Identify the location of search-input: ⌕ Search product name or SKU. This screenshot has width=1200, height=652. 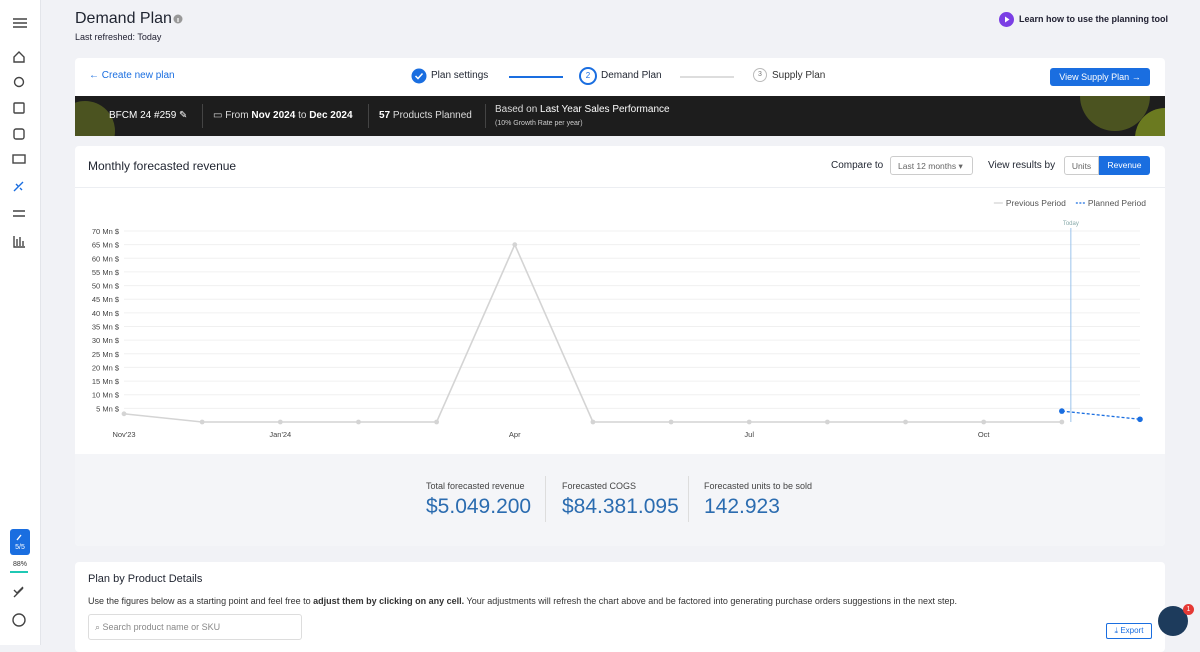
(195, 627).